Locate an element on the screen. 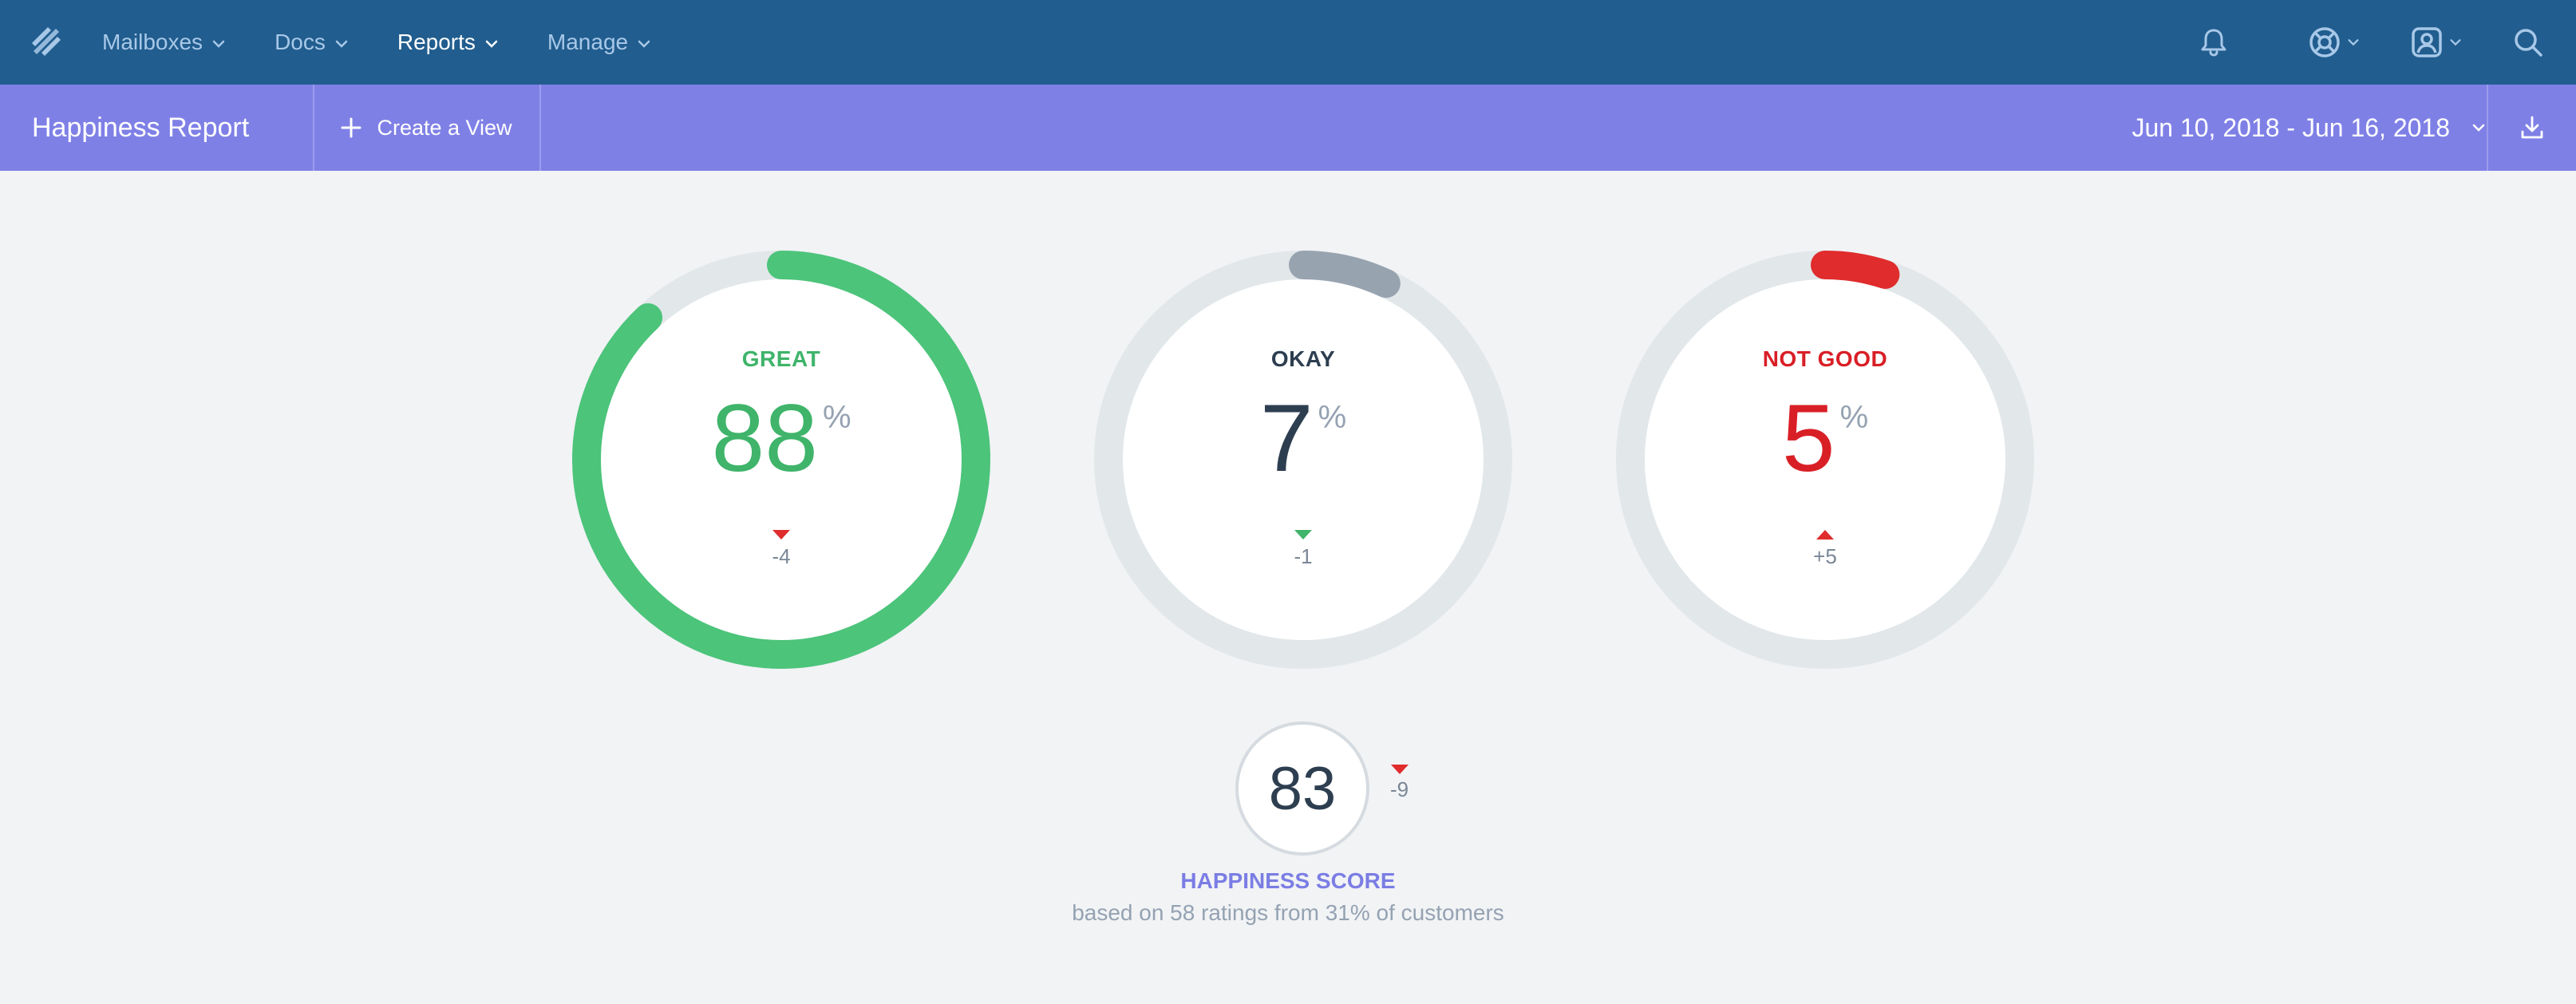  rating-percent-value: 5 is located at coordinates (1808, 438).